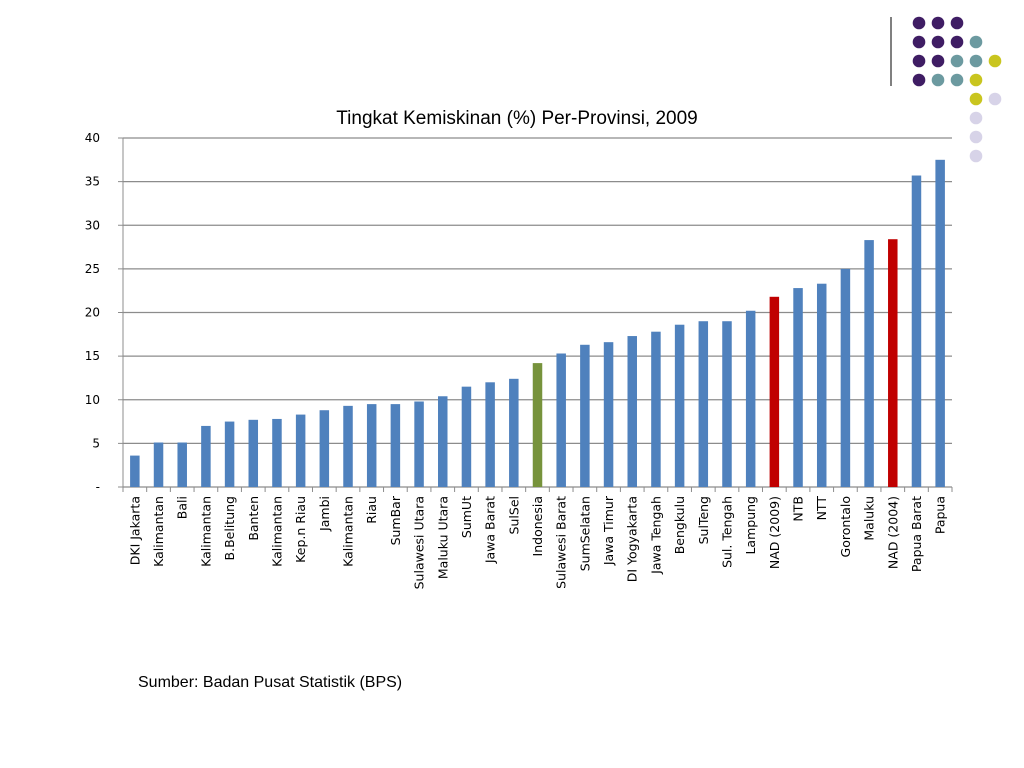 The height and width of the screenshot is (768, 1024). What do you see at coordinates (537, 526) in the screenshot?
I see `x-tick-label: Indonesia` at bounding box center [537, 526].